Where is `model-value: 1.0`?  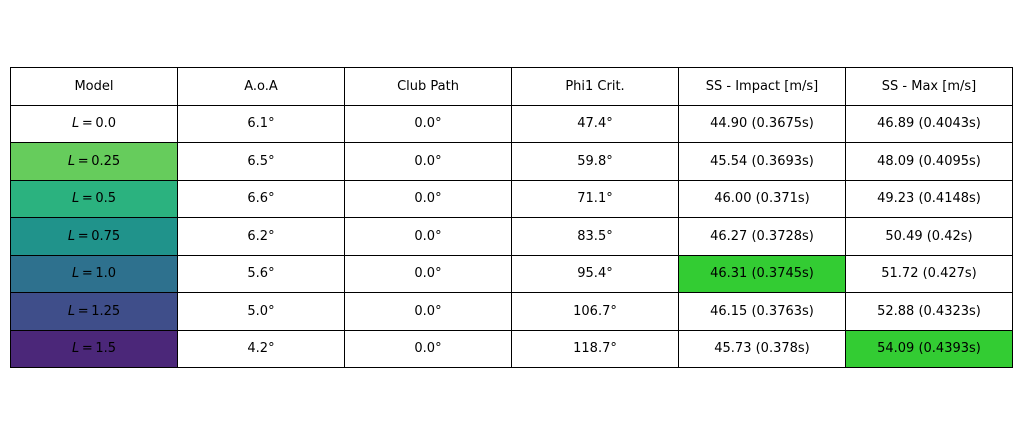
model-value: 1.0 is located at coordinates (106, 274).